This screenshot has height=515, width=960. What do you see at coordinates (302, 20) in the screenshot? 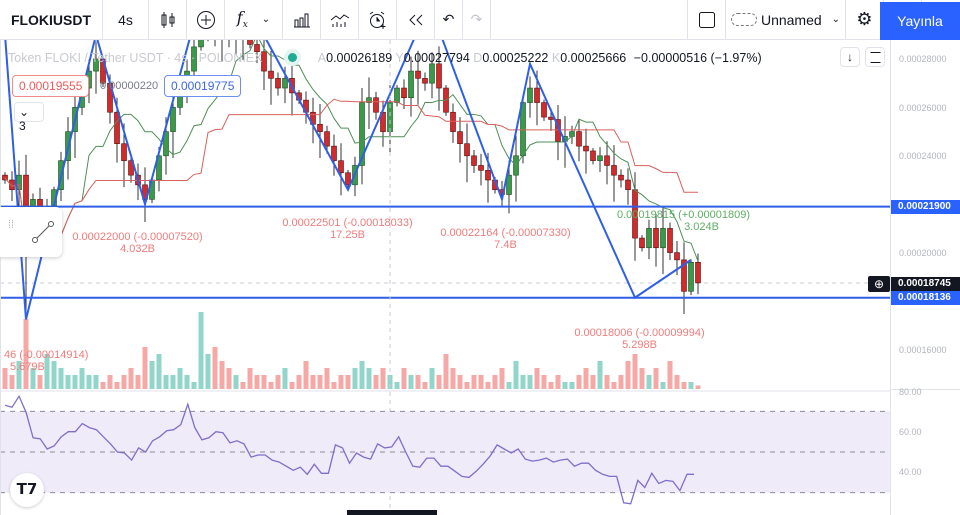
I see `bar-chart-icon` at bounding box center [302, 20].